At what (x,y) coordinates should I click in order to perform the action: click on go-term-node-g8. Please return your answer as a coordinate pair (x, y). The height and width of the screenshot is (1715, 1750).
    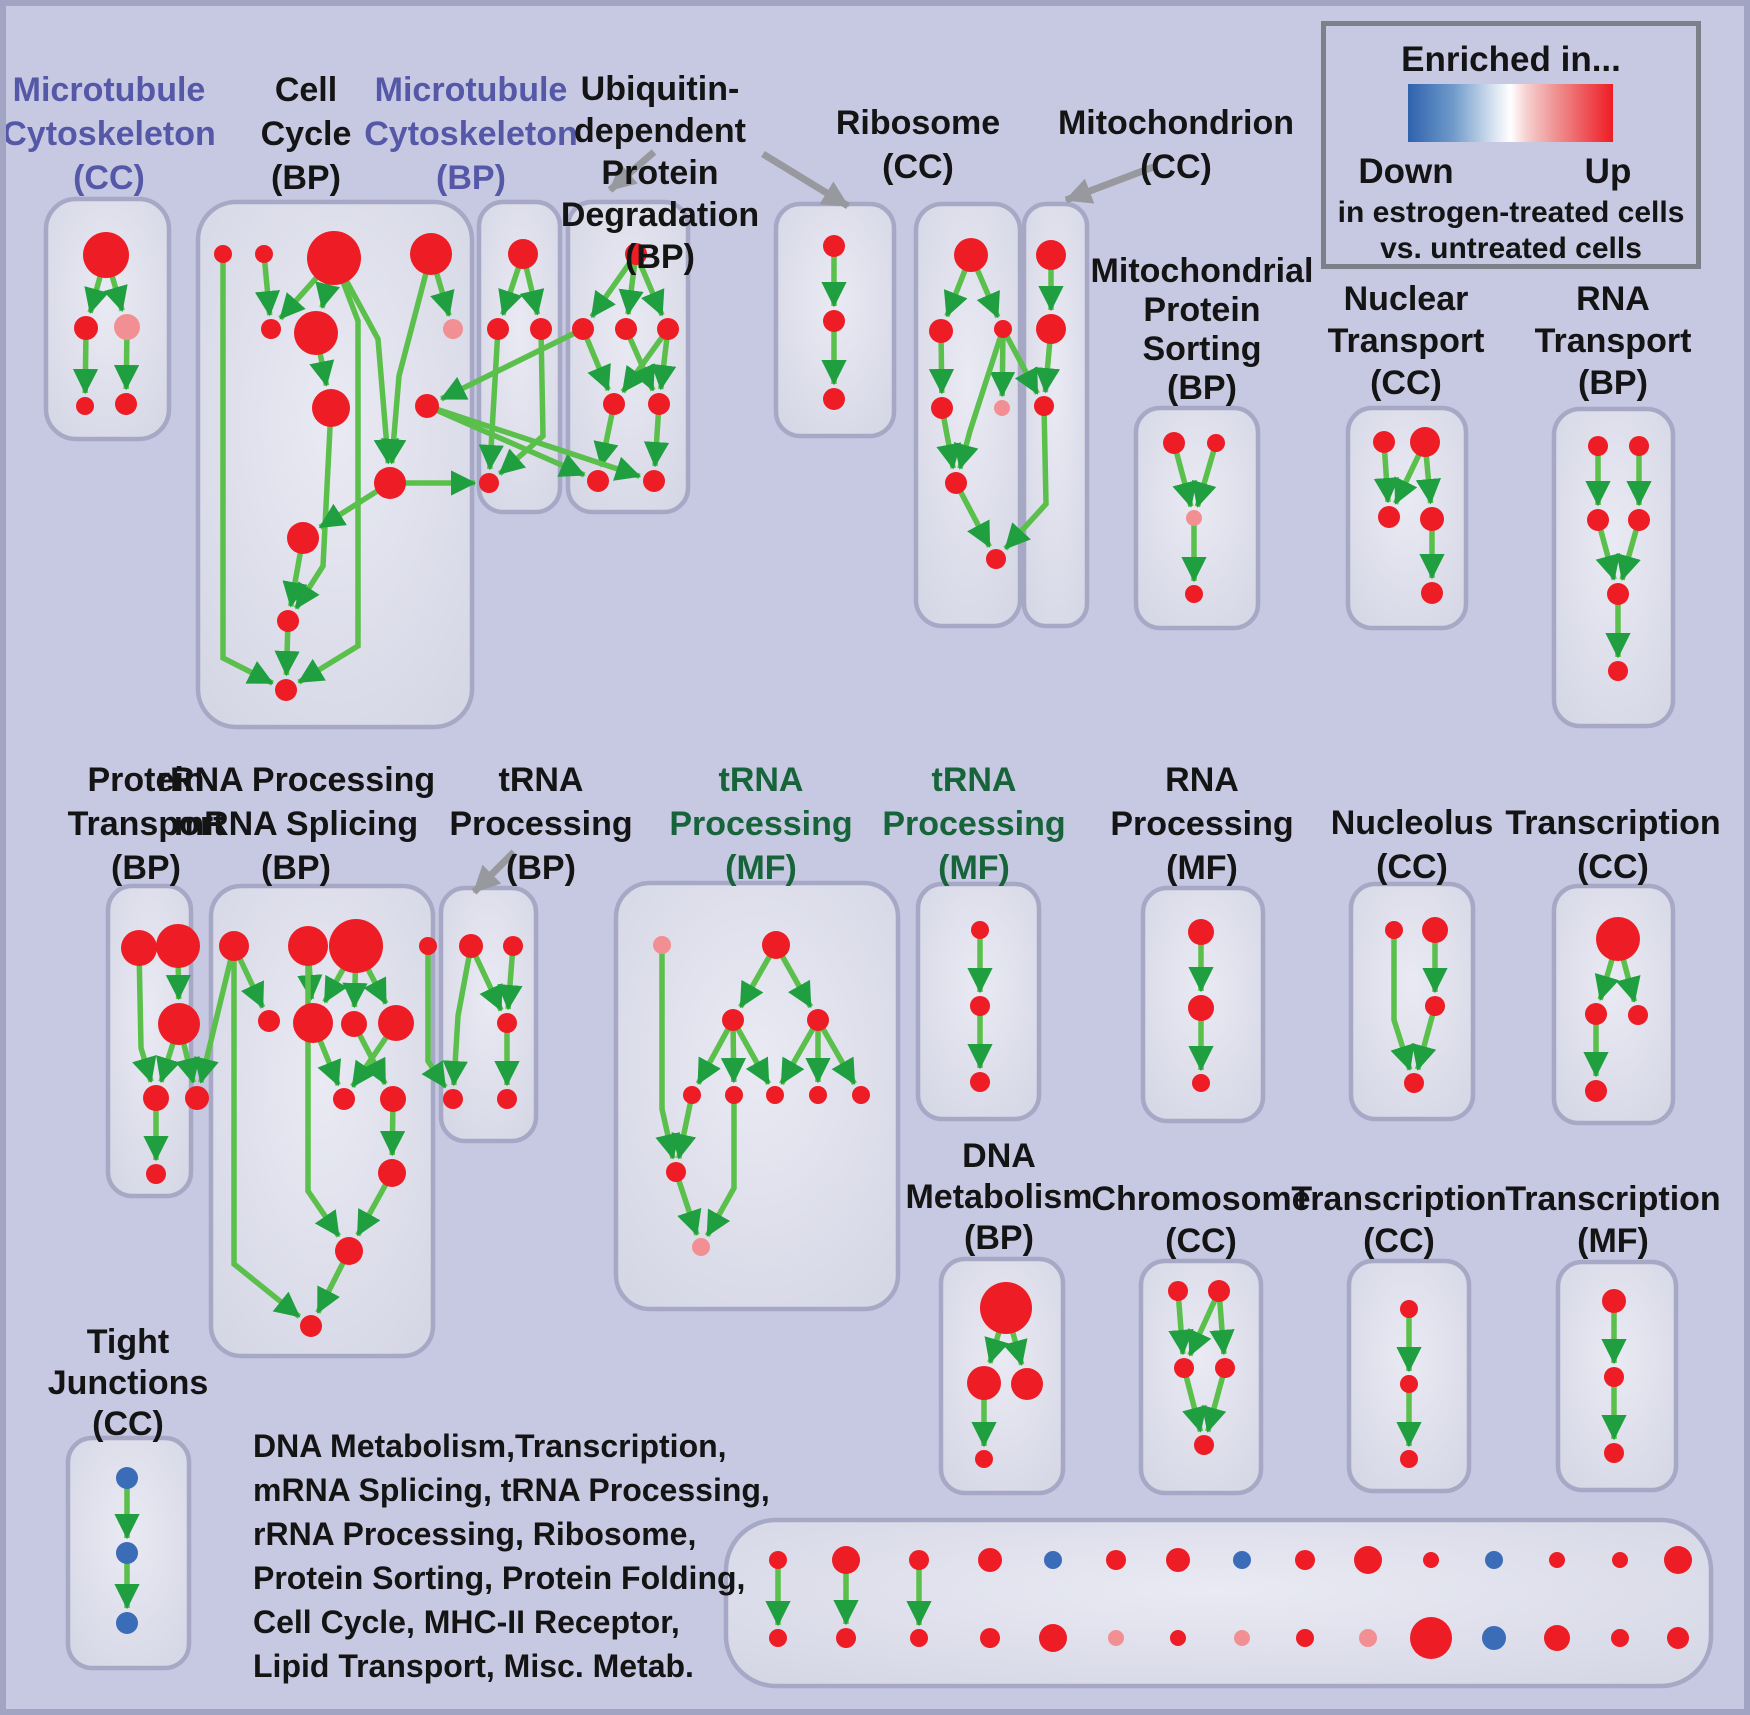
    Looking at the image, I should click on (396, 1023).